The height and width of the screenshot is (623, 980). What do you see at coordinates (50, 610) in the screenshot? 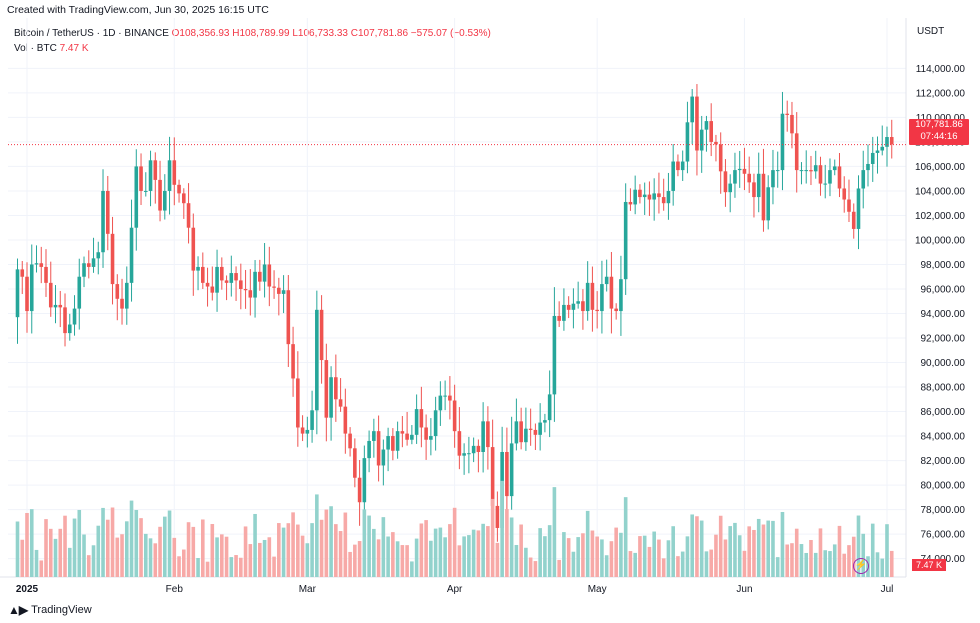
I see `footer: ▲▶ TradingView` at bounding box center [50, 610].